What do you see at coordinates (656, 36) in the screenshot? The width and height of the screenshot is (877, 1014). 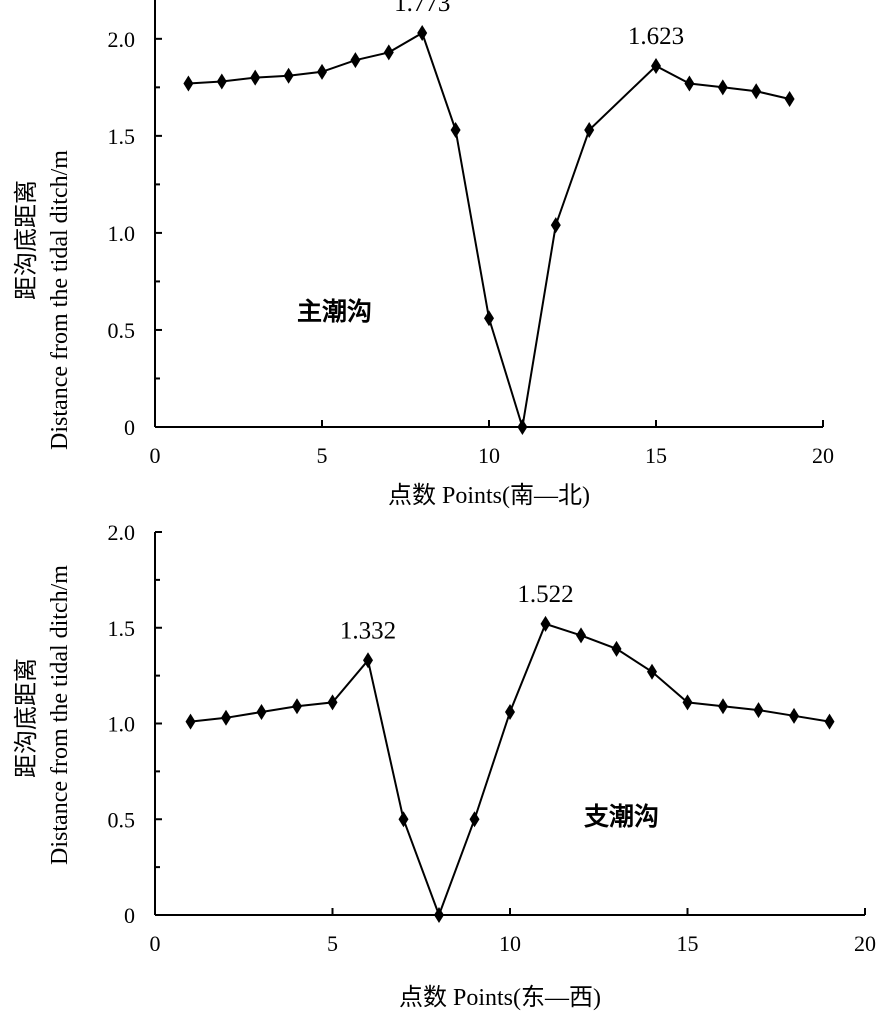 I see `peak-value-label: 1.623` at bounding box center [656, 36].